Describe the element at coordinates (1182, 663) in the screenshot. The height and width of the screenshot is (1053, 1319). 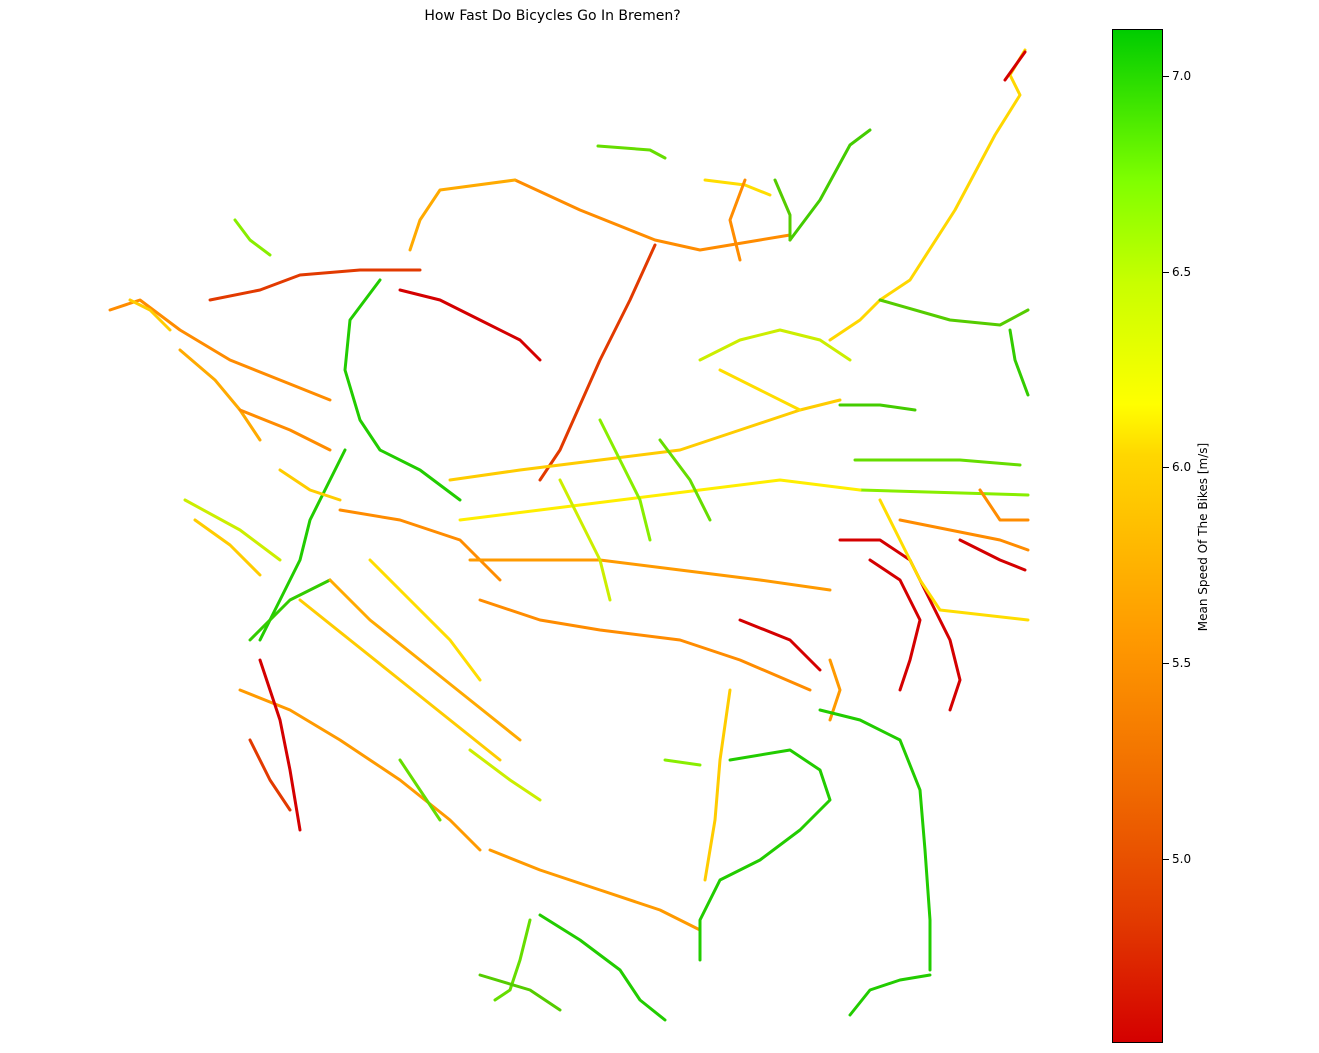
I see `colorbar-tick-label: 5.5` at that location.